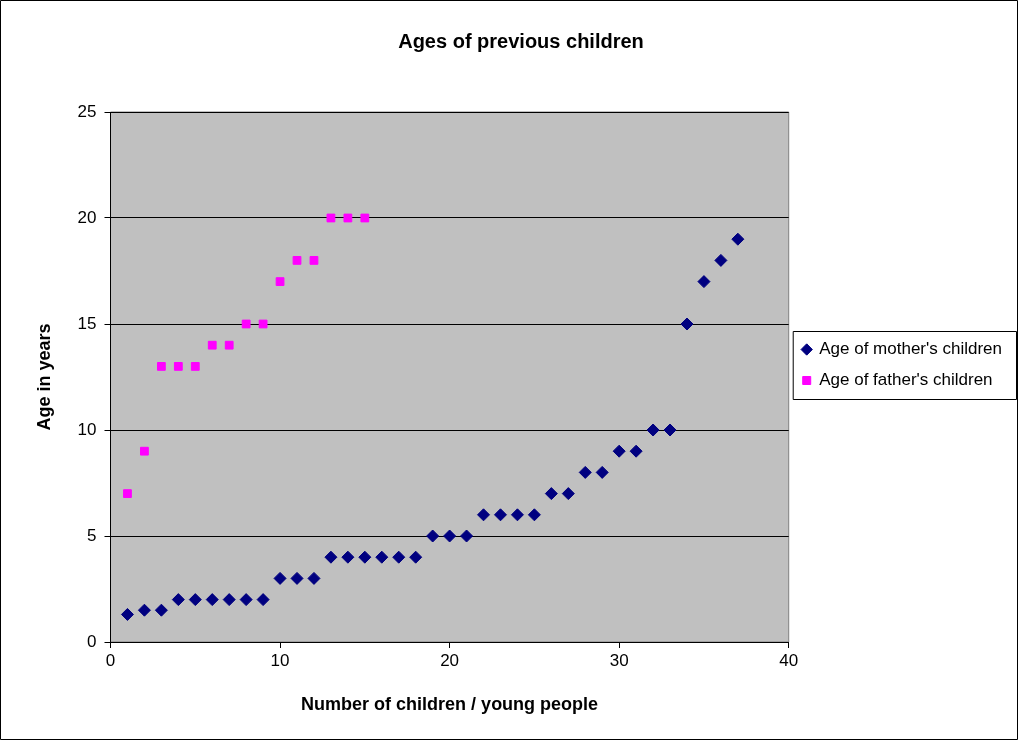 The image size is (1018, 740). What do you see at coordinates (911, 349) in the screenshot?
I see `legend-label: Age of mother's children` at bounding box center [911, 349].